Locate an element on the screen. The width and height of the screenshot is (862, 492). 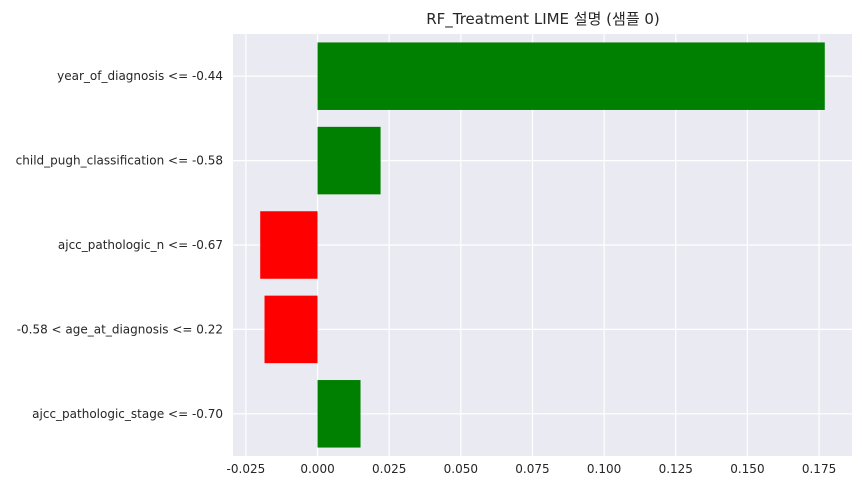
x-tick-label: 0.000 is located at coordinates (317, 469).